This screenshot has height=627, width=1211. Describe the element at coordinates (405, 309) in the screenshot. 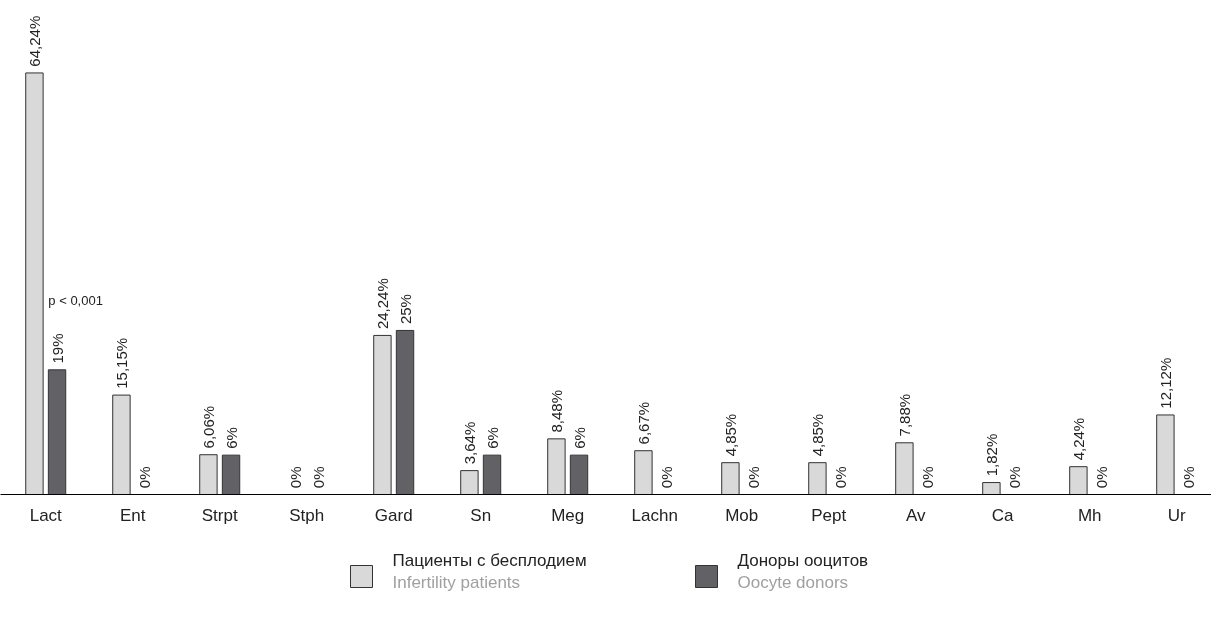

I see `data-label: 25%` at that location.